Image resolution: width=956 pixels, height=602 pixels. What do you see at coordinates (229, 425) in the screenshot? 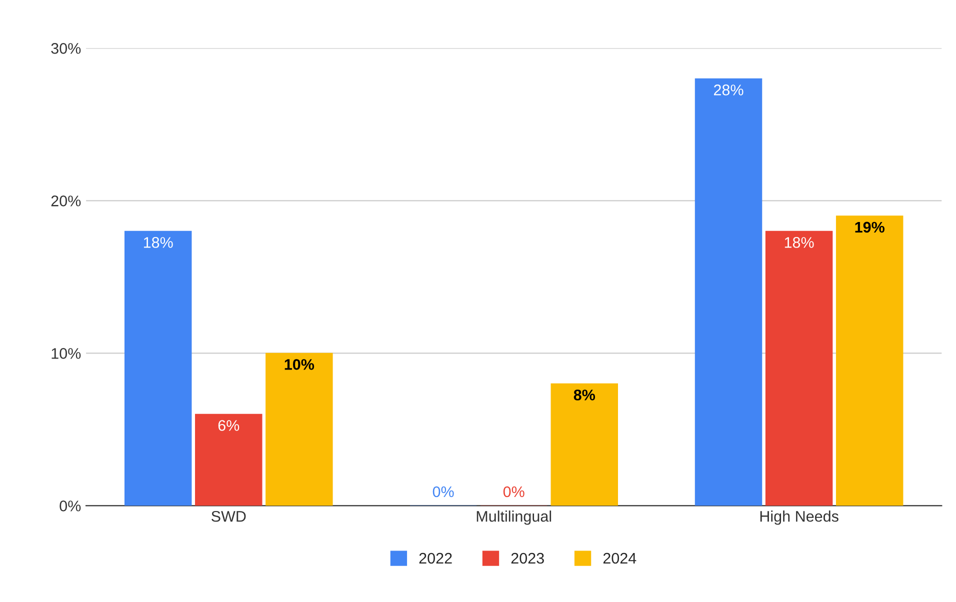
I see `data-label: 6%` at bounding box center [229, 425].